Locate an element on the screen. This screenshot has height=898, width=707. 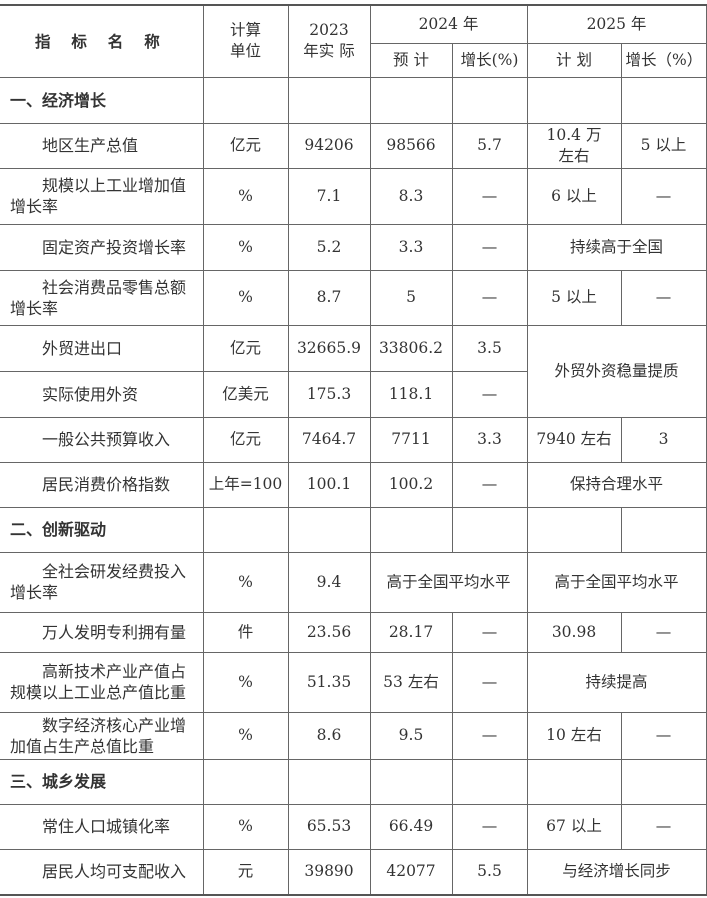
plan-2025-cell: 7940 左右 is located at coordinates (574, 439).